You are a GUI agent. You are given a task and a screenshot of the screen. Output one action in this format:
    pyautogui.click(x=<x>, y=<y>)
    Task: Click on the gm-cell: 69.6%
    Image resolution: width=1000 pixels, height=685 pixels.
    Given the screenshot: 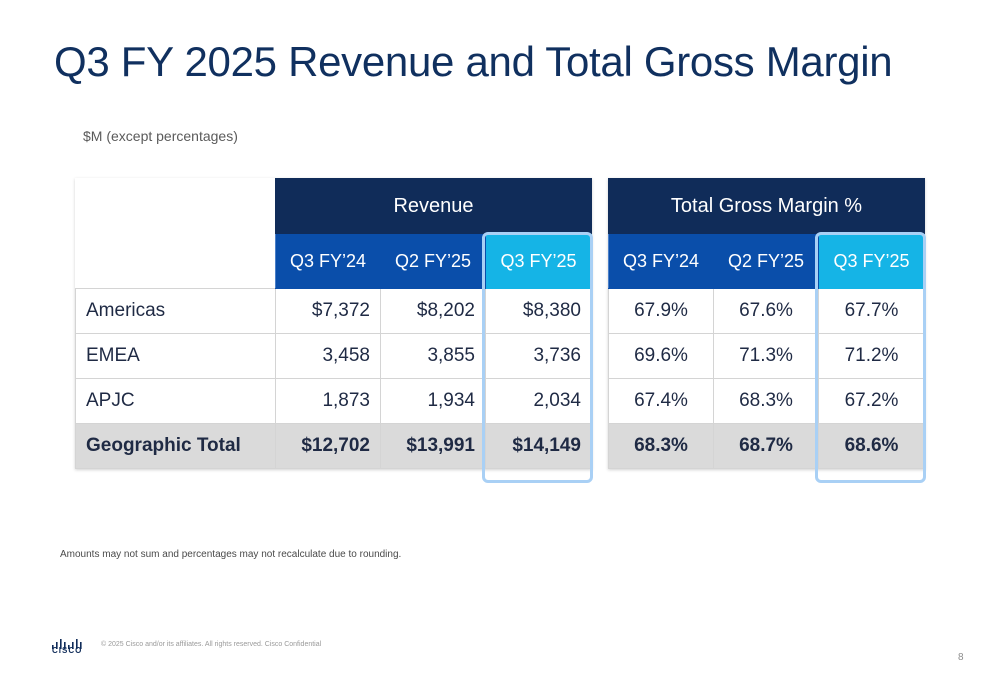 What is the action you would take?
    pyautogui.click(x=661, y=356)
    